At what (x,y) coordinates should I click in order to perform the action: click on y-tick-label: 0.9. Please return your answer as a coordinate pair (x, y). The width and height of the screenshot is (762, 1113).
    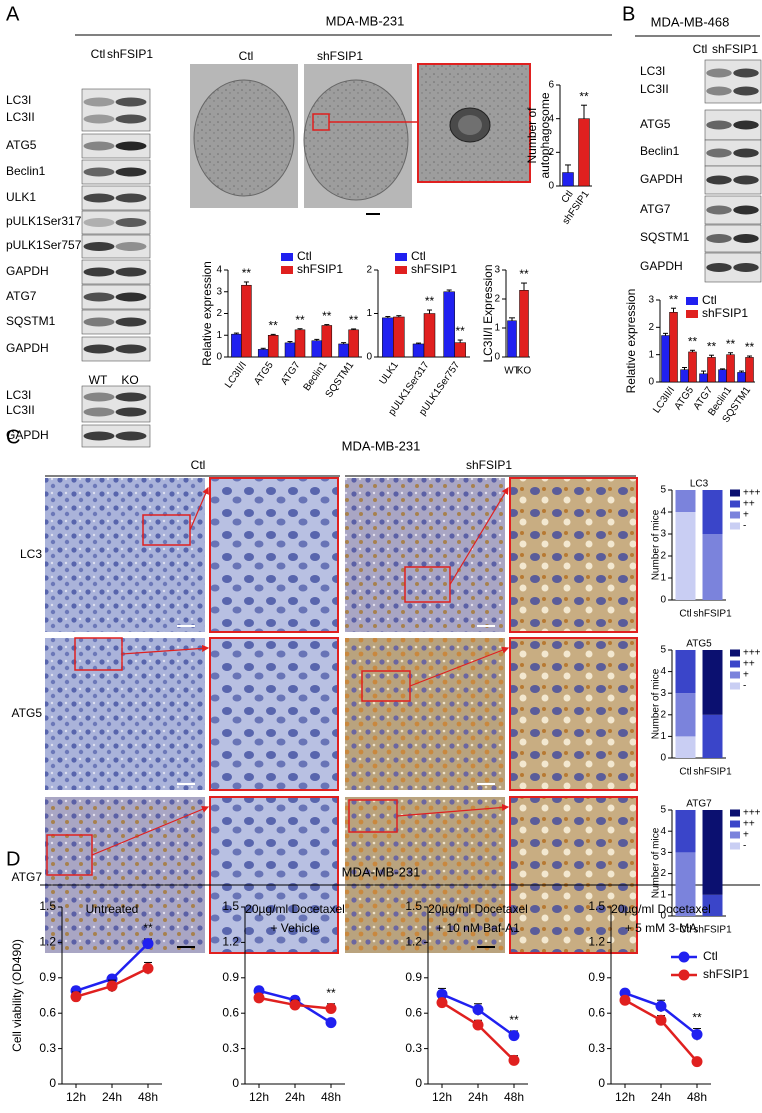
    Looking at the image, I should click on (47, 977).